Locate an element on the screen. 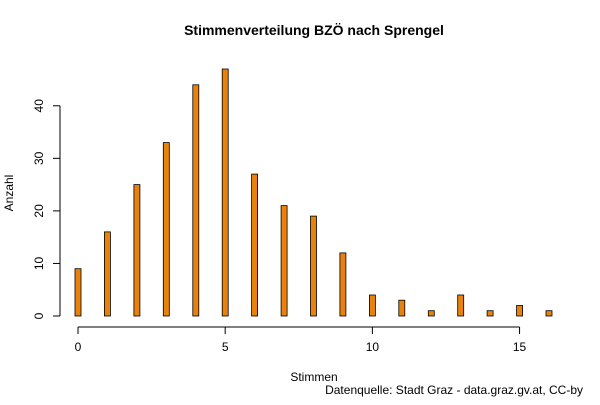 The image size is (600, 405). chart-title: Stimmenverteilung BZÖ nach Sprengel is located at coordinates (314, 30).